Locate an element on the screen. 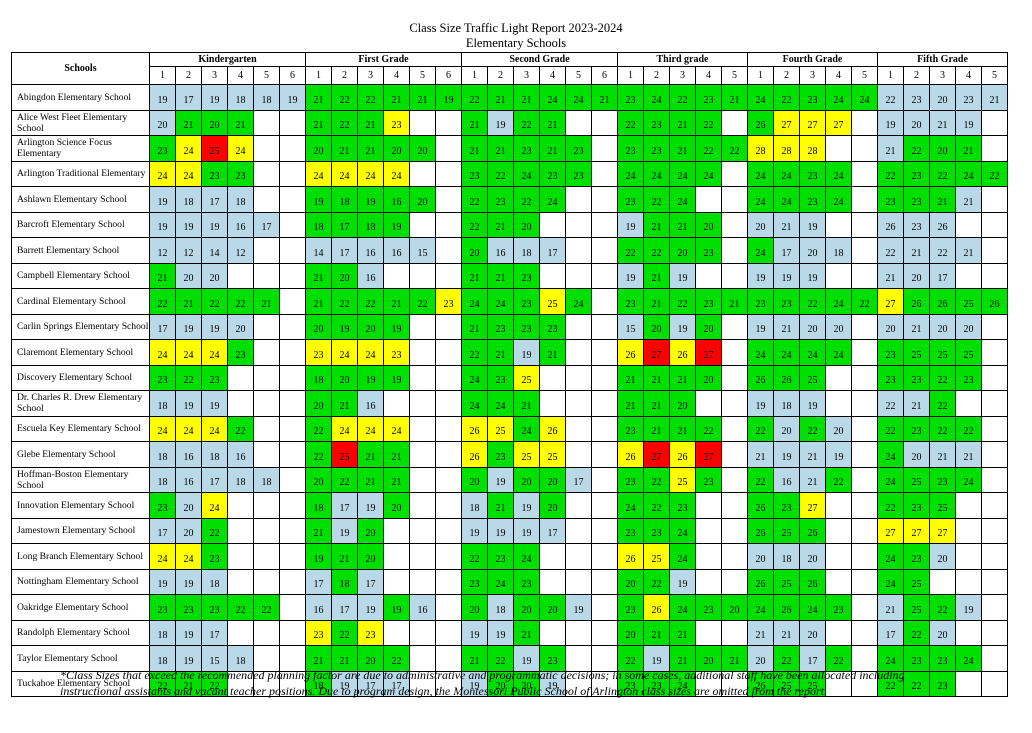  class-size-cell: 28 is located at coordinates (760, 148).